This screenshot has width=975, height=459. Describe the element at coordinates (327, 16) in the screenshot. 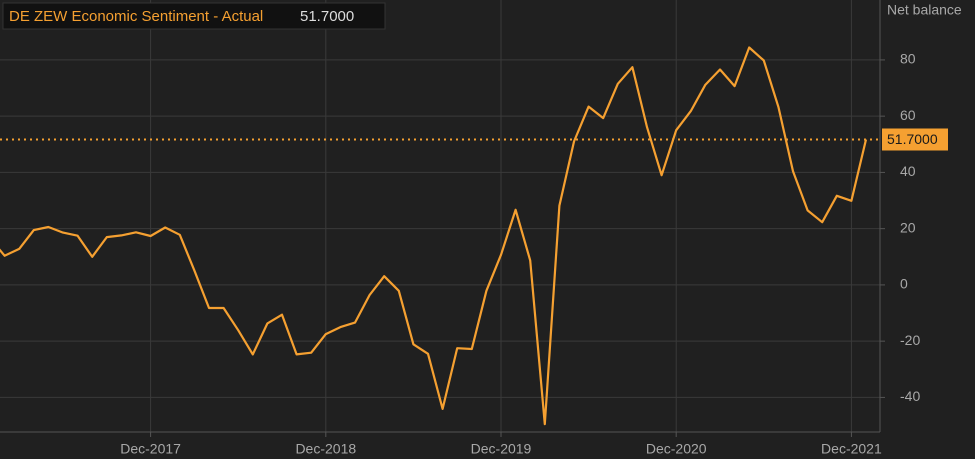

I see `current-value: 51.7000` at that location.